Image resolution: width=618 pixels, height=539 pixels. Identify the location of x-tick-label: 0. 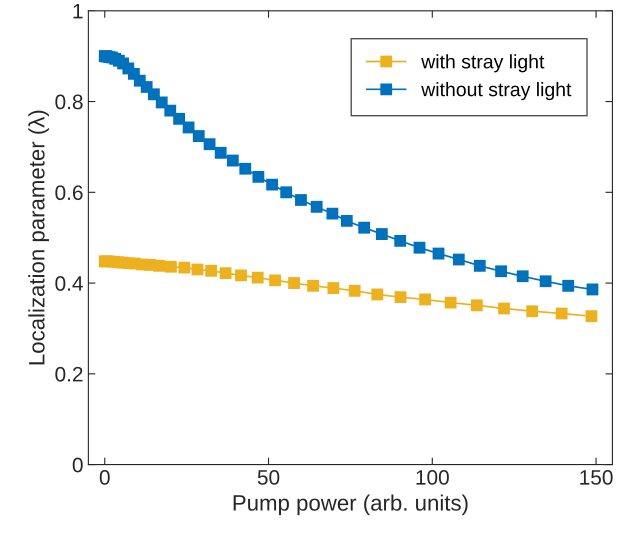
(105, 477).